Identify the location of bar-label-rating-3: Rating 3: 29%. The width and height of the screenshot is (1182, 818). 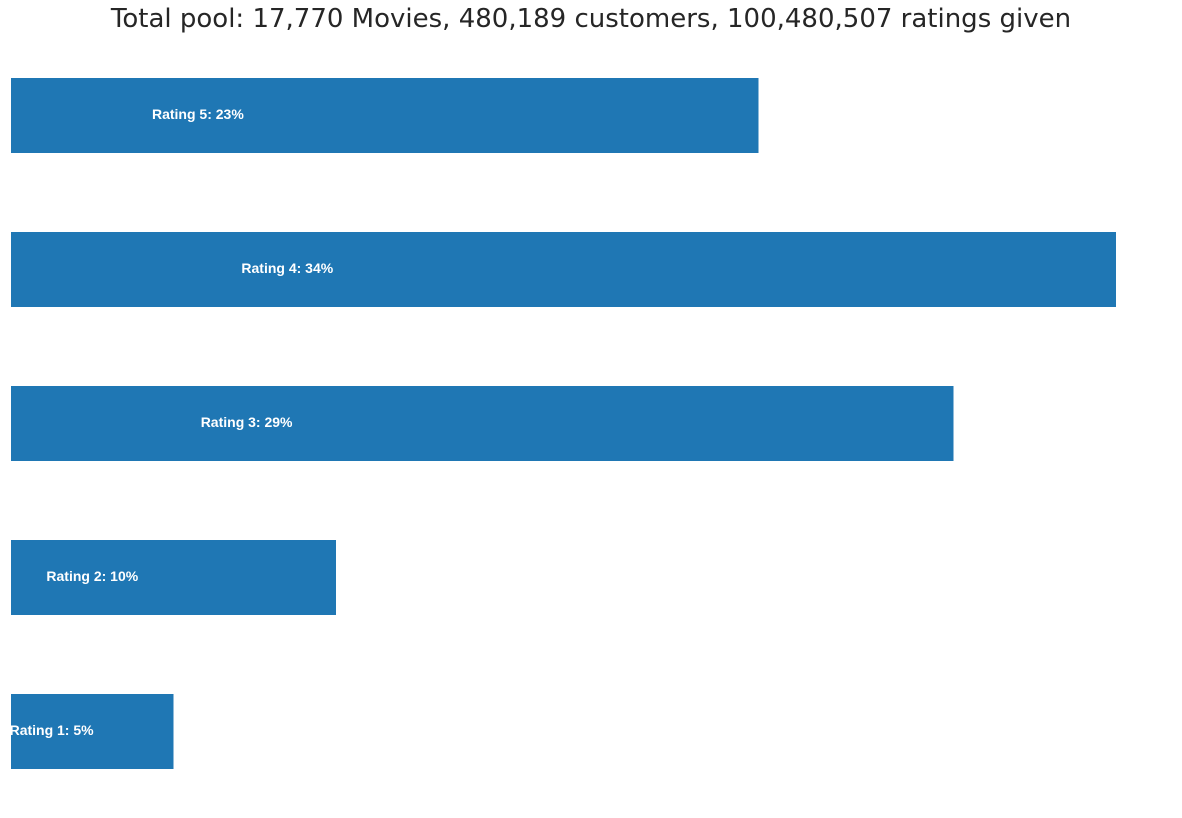
(247, 422).